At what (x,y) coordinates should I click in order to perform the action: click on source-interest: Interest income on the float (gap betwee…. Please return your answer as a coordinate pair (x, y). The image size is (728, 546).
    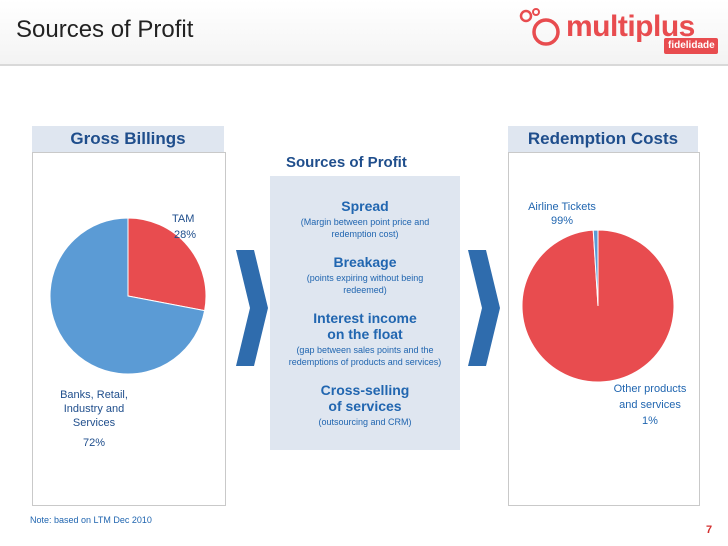
    Looking at the image, I should click on (365, 339).